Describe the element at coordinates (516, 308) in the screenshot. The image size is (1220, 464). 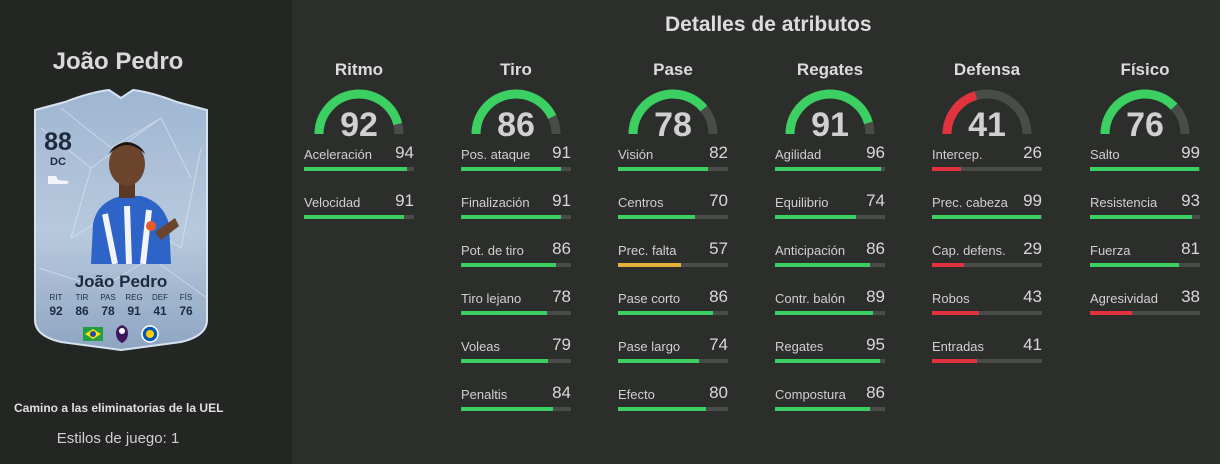
I see `stat-row-tiro-lejano: Tiro lejano 78` at that location.